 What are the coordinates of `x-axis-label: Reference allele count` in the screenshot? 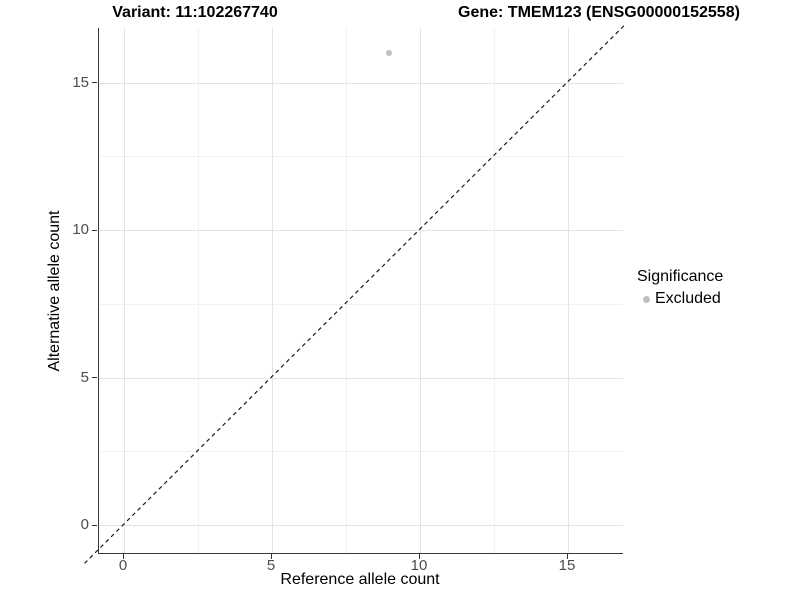 It's located at (360, 579).